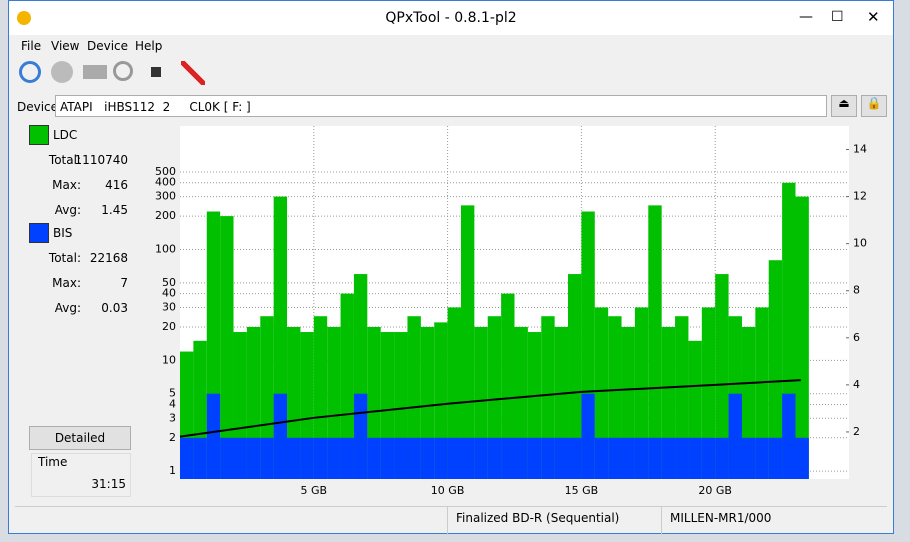 Image resolution: width=910 pixels, height=542 pixels. Describe the element at coordinates (63, 233) in the screenshot. I see `bis-label: BIS` at that location.